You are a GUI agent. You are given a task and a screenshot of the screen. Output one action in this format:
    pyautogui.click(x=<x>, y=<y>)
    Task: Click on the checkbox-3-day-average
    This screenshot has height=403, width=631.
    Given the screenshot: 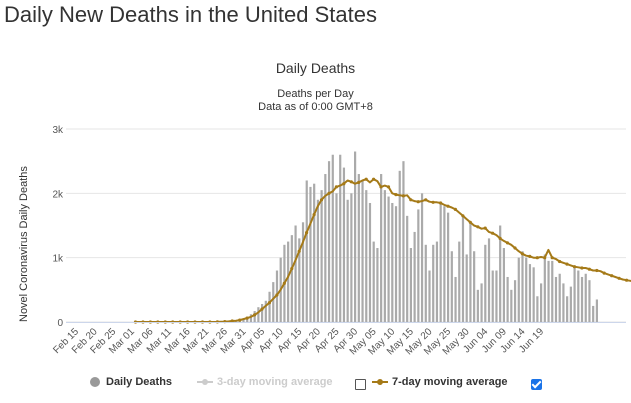 What is the action you would take?
    pyautogui.click(x=360, y=384)
    